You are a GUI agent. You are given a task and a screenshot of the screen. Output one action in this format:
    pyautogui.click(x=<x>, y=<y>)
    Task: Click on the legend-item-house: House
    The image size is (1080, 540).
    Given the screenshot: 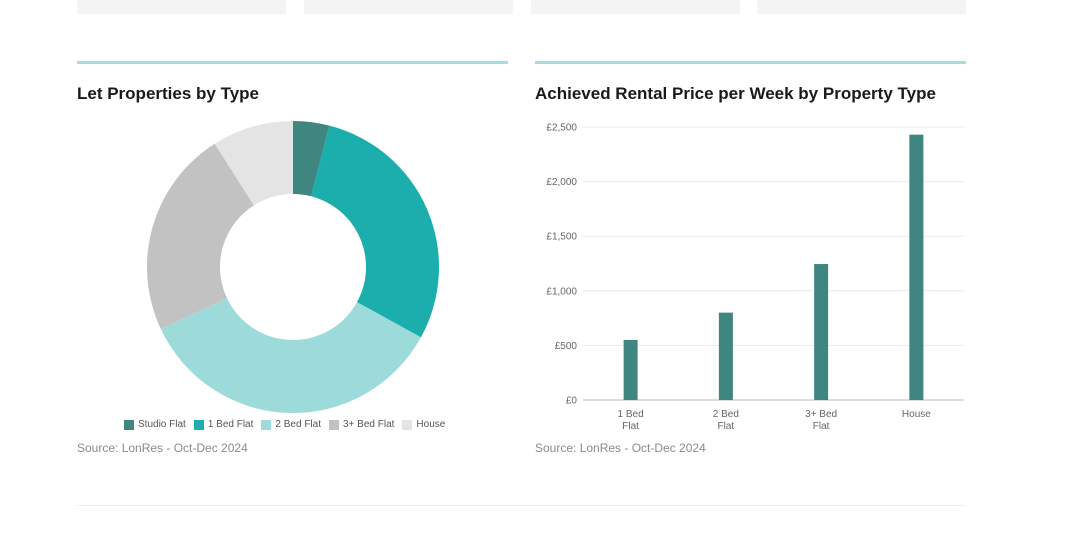 What is the action you would take?
    pyautogui.click(x=423, y=424)
    